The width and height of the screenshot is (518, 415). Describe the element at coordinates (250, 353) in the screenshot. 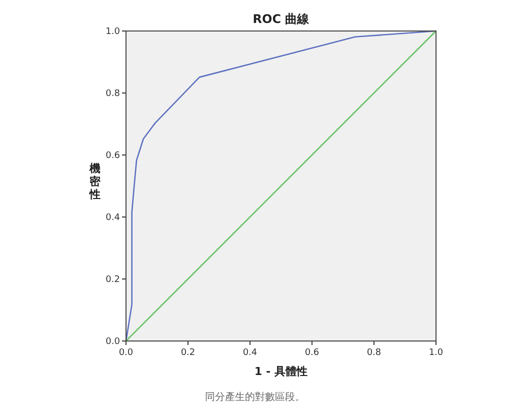

I see `x-tick-label: 0.4` at that location.